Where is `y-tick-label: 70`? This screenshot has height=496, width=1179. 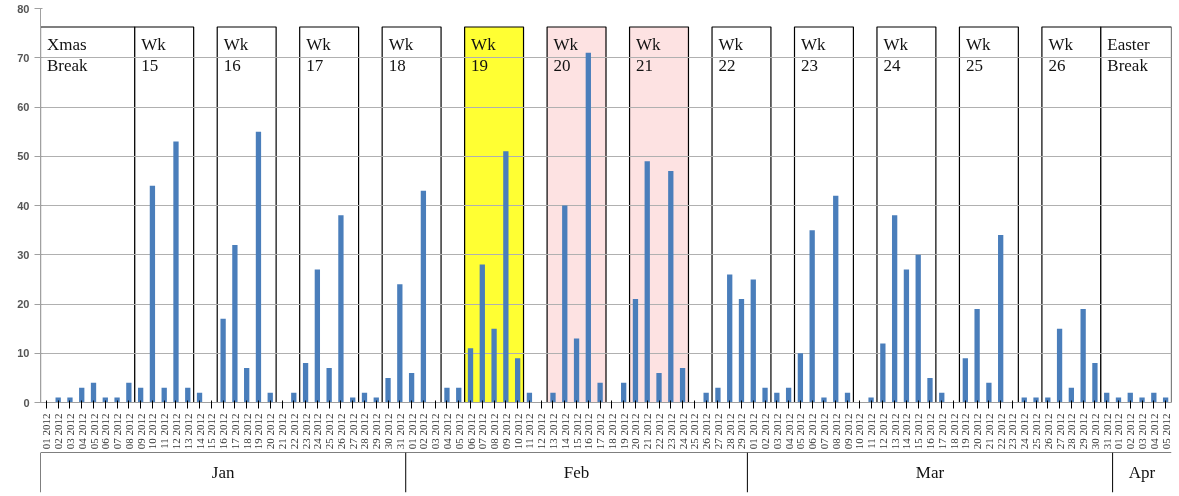 y-tick-label: 70 is located at coordinates (23, 57).